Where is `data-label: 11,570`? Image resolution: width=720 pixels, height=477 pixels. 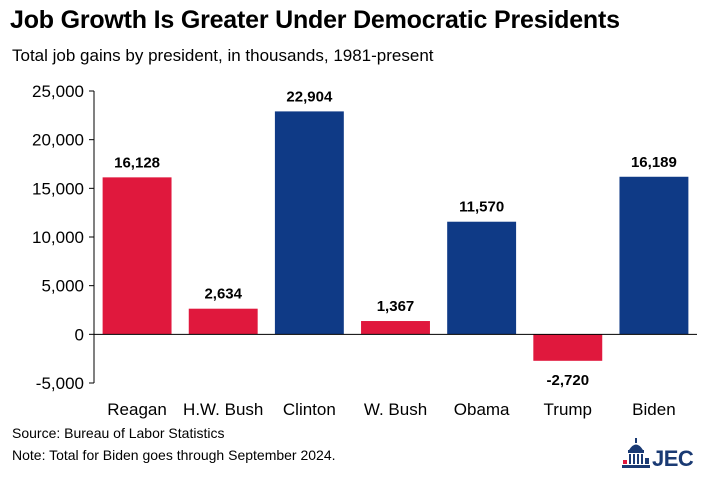
data-label: 11,570 is located at coordinates (481, 207).